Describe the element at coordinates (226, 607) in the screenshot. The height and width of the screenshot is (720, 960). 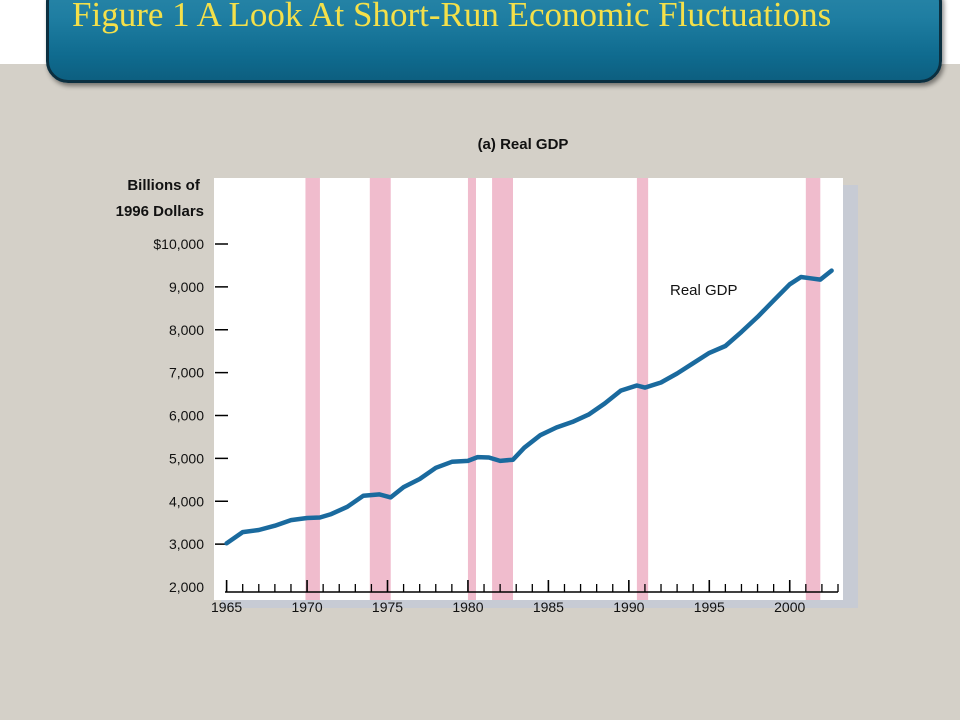
I see `x-tick-label: 1965` at that location.